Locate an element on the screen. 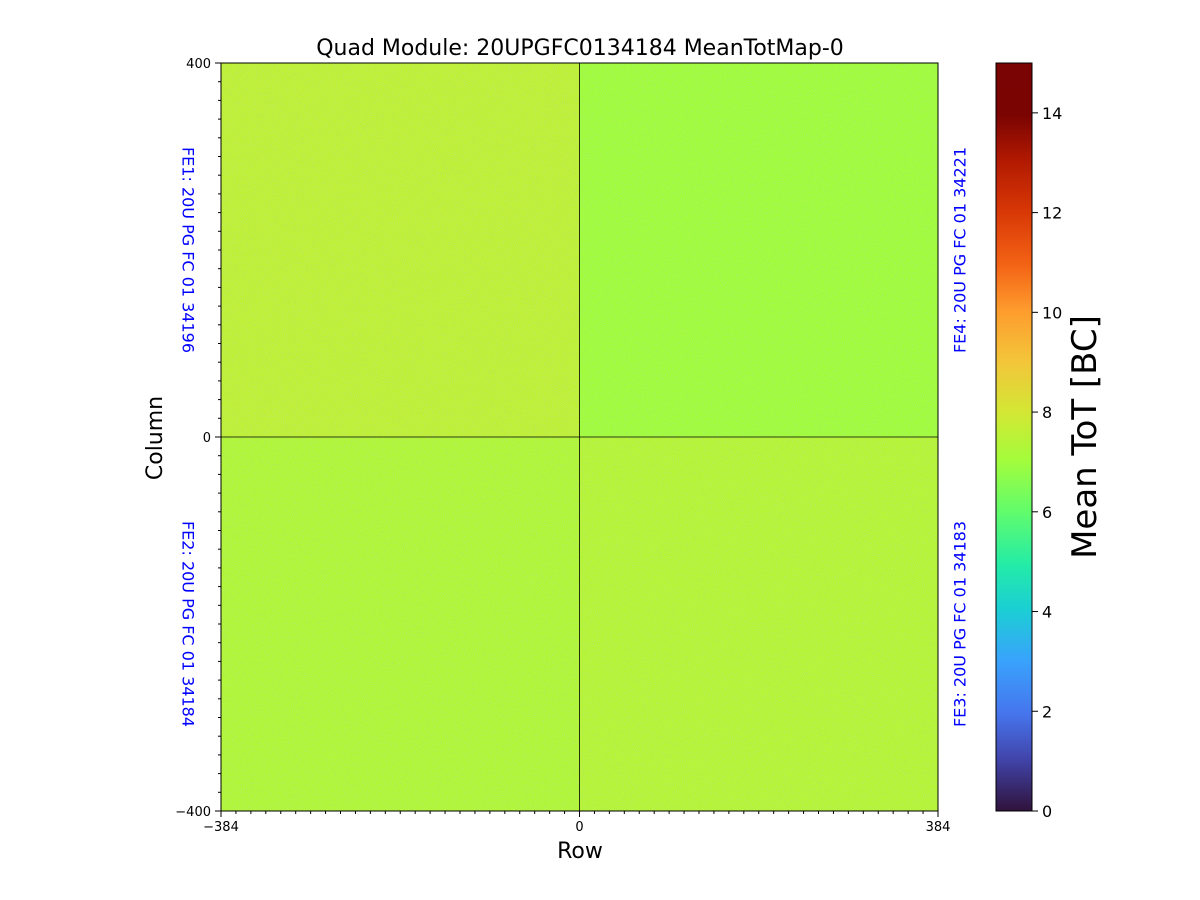 The image size is (1200, 900). colorbar-tick-label: 8 is located at coordinates (1047, 412).